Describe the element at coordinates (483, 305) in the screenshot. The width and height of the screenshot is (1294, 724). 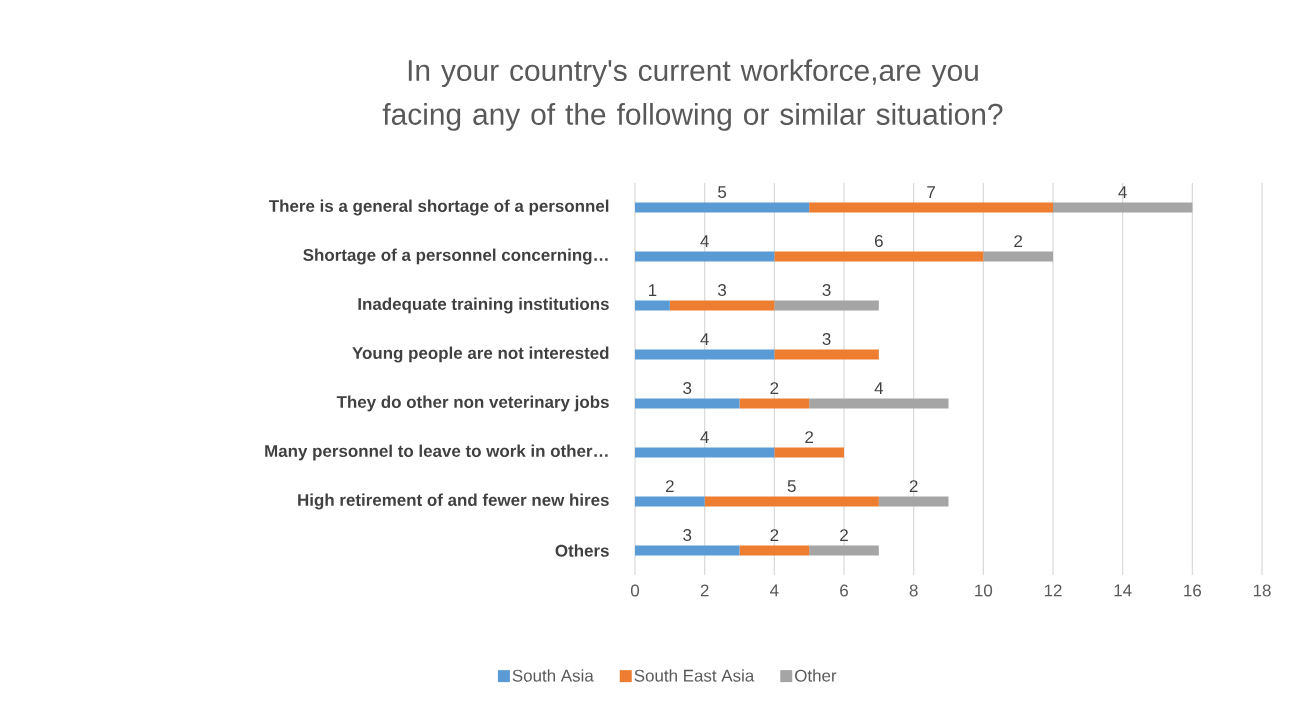
I see `y-tick-label: Inadequate training institutions` at that location.